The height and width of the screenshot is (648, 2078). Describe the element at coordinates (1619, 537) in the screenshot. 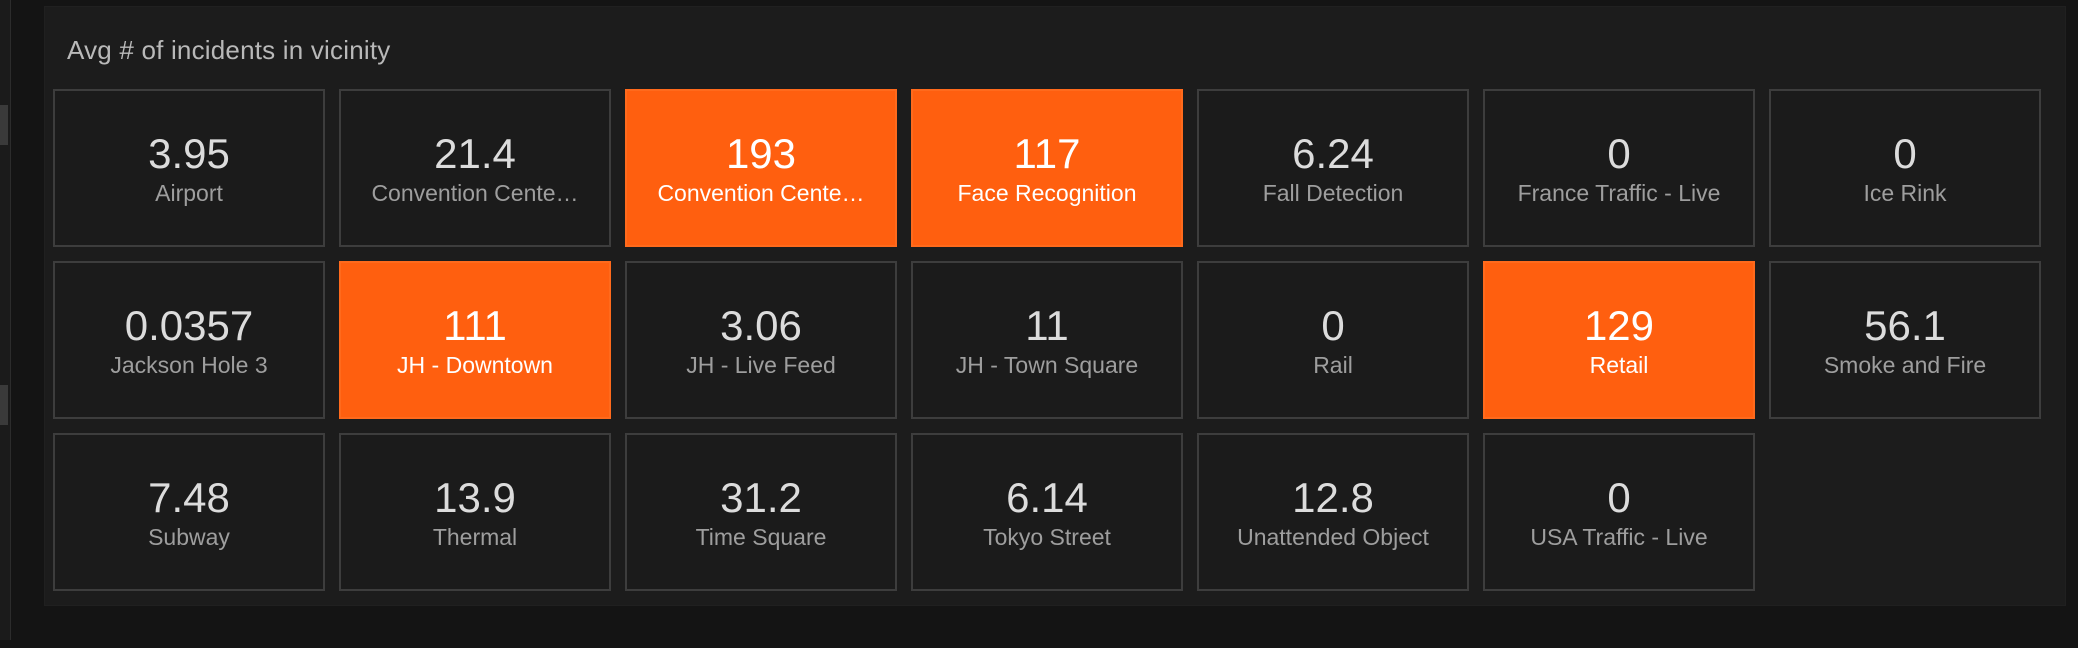

I see `stat-label: USA Traffic - Live` at that location.